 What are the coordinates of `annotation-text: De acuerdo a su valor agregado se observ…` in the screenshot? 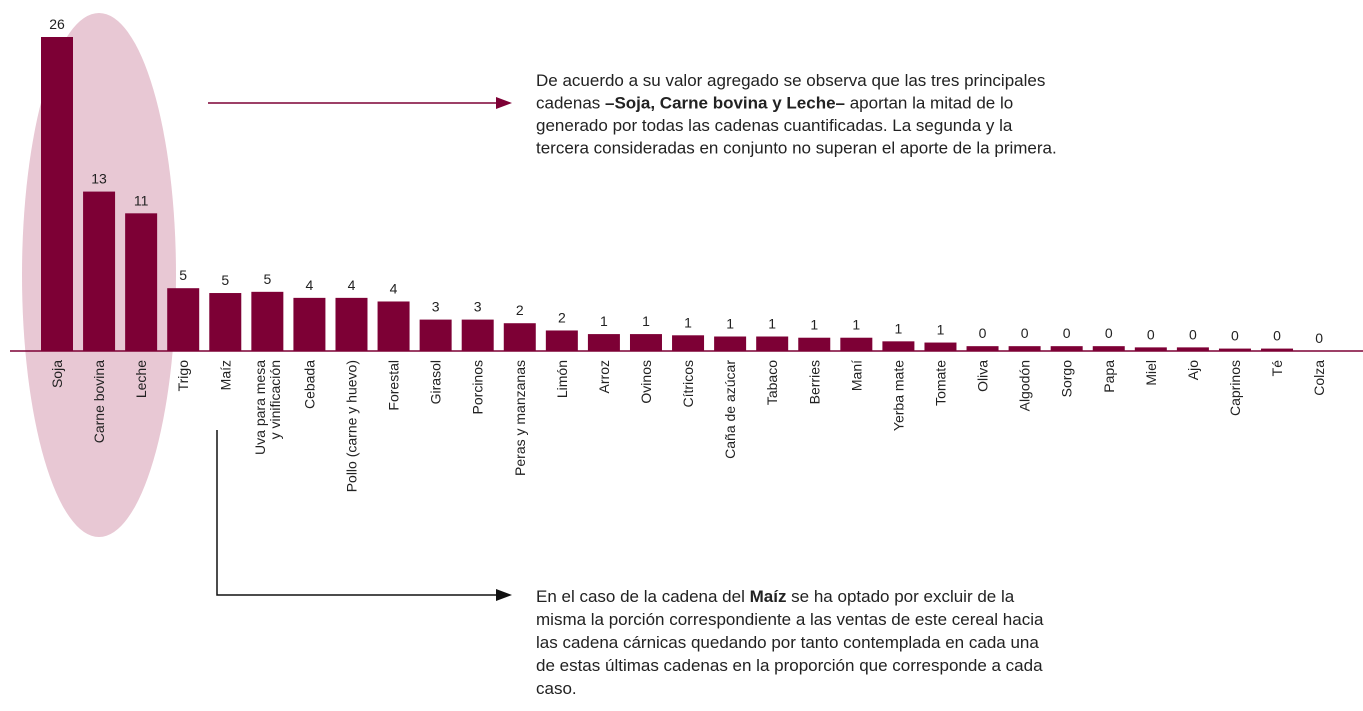 It's located at (790, 80).